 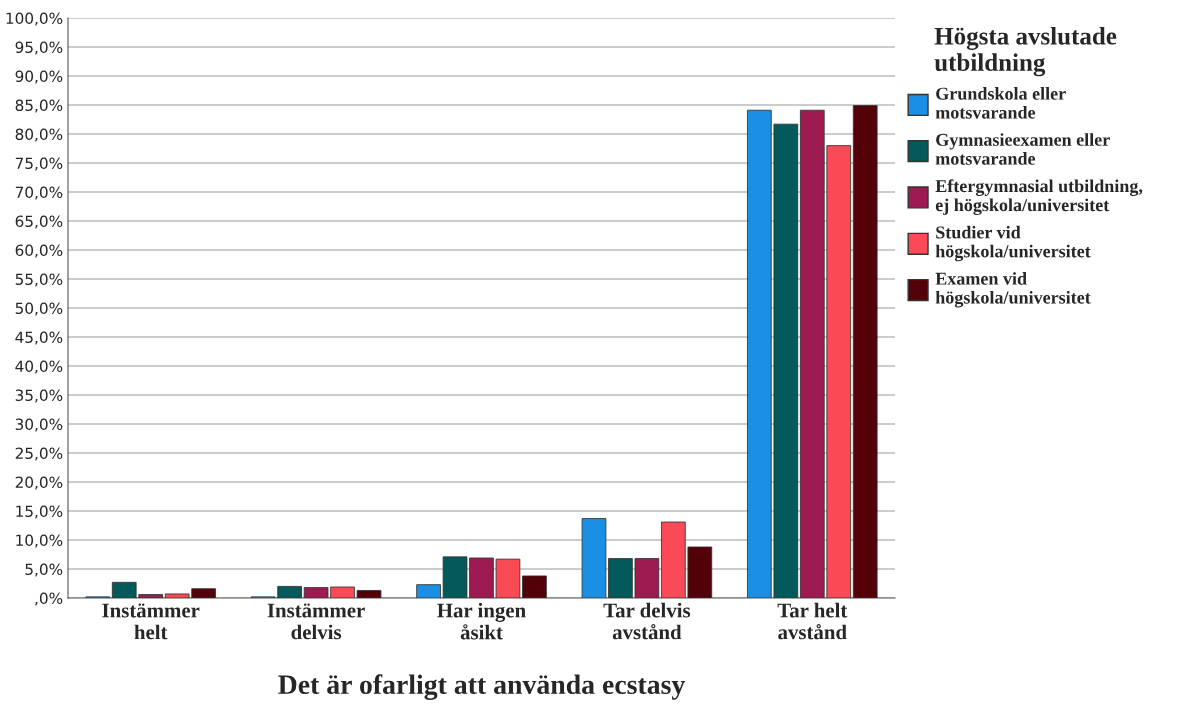 I want to click on legend-title: Högsta avslutade utbildning, so click(x=1025, y=52).